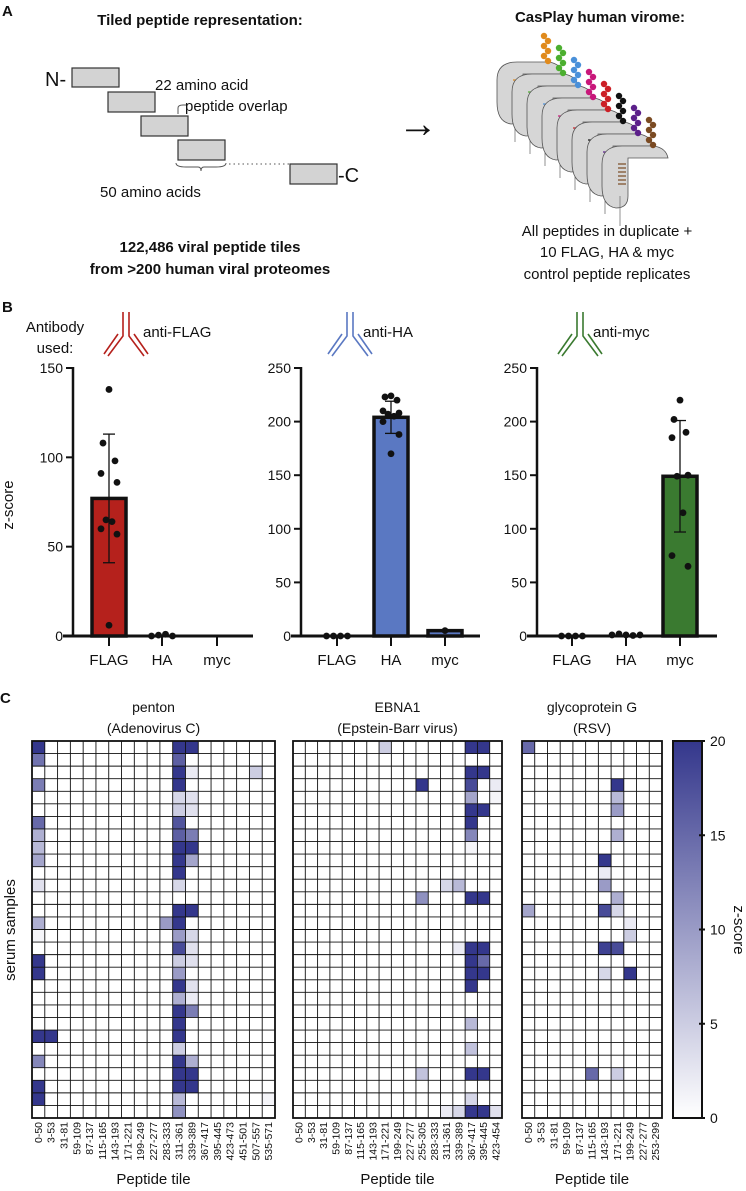  What do you see at coordinates (256, 1141) in the screenshot?
I see `tile-label: 507-557` at bounding box center [256, 1141].